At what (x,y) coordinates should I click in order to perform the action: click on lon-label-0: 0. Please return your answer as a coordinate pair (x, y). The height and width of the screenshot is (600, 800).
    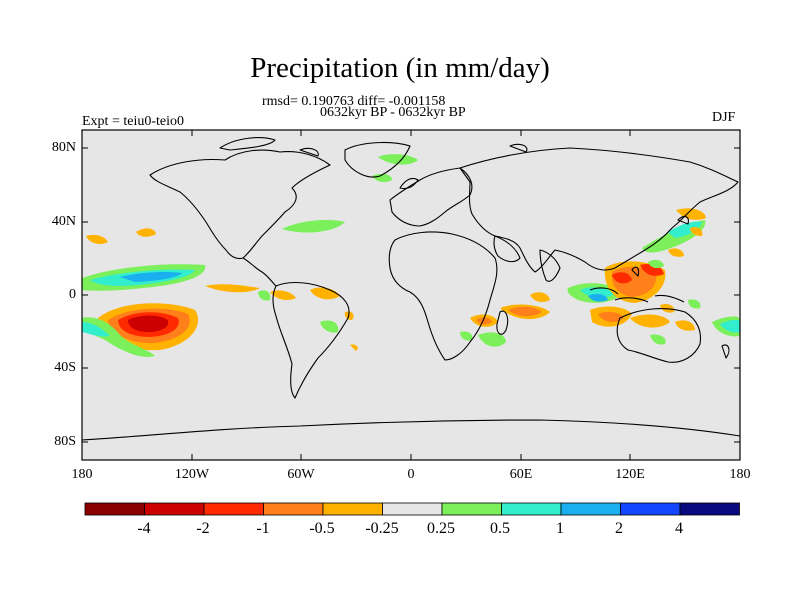
    Looking at the image, I should click on (411, 474).